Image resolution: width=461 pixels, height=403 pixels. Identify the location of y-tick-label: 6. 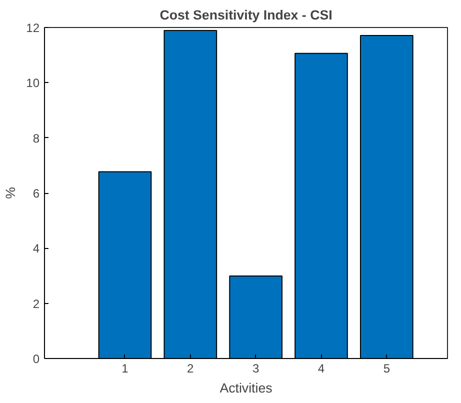
(36, 193).